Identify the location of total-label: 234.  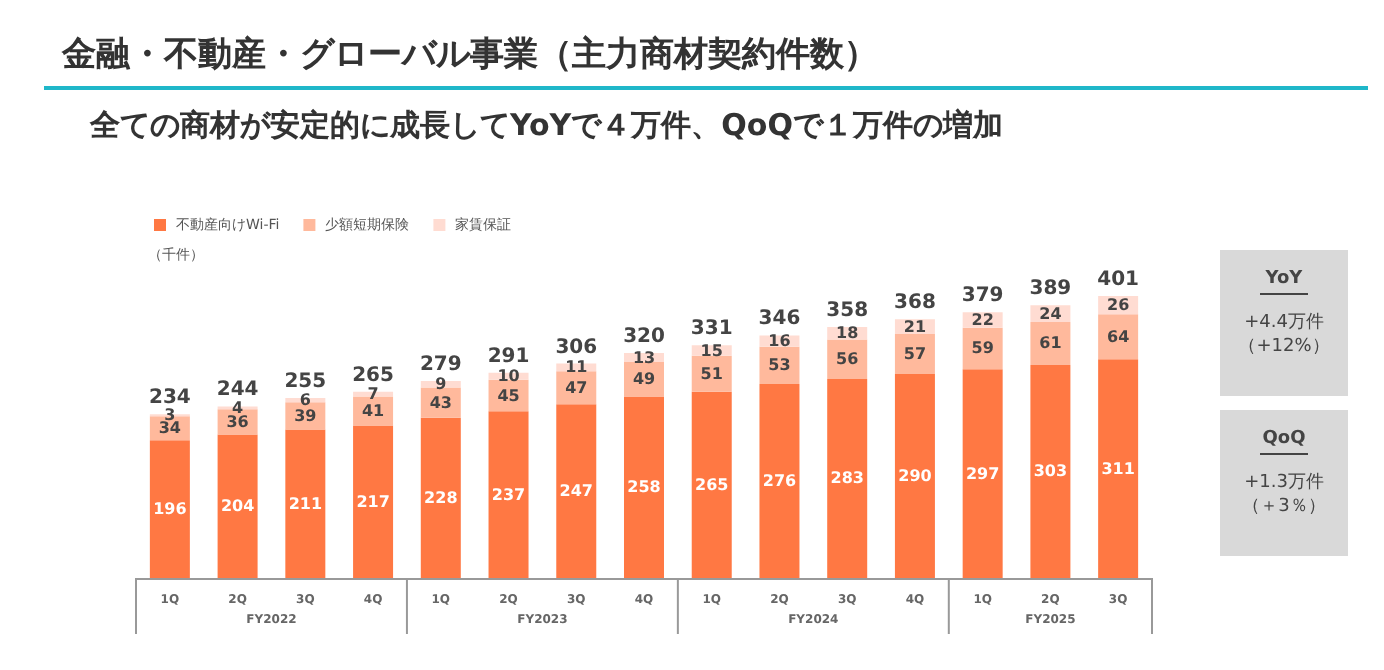
(169, 398).